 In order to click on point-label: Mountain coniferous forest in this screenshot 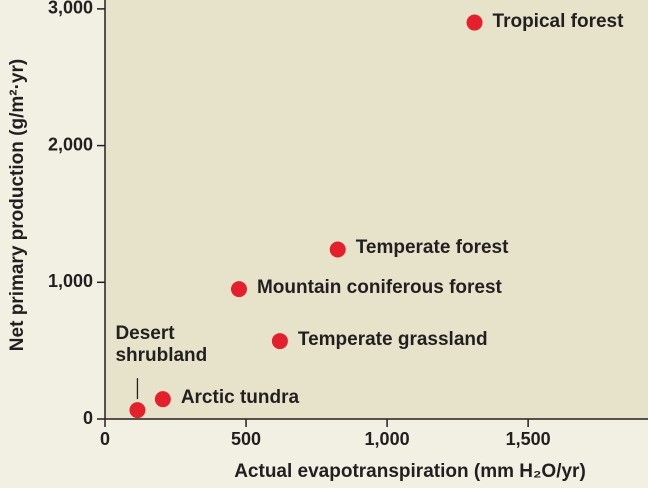, I will do `click(379, 288)`.